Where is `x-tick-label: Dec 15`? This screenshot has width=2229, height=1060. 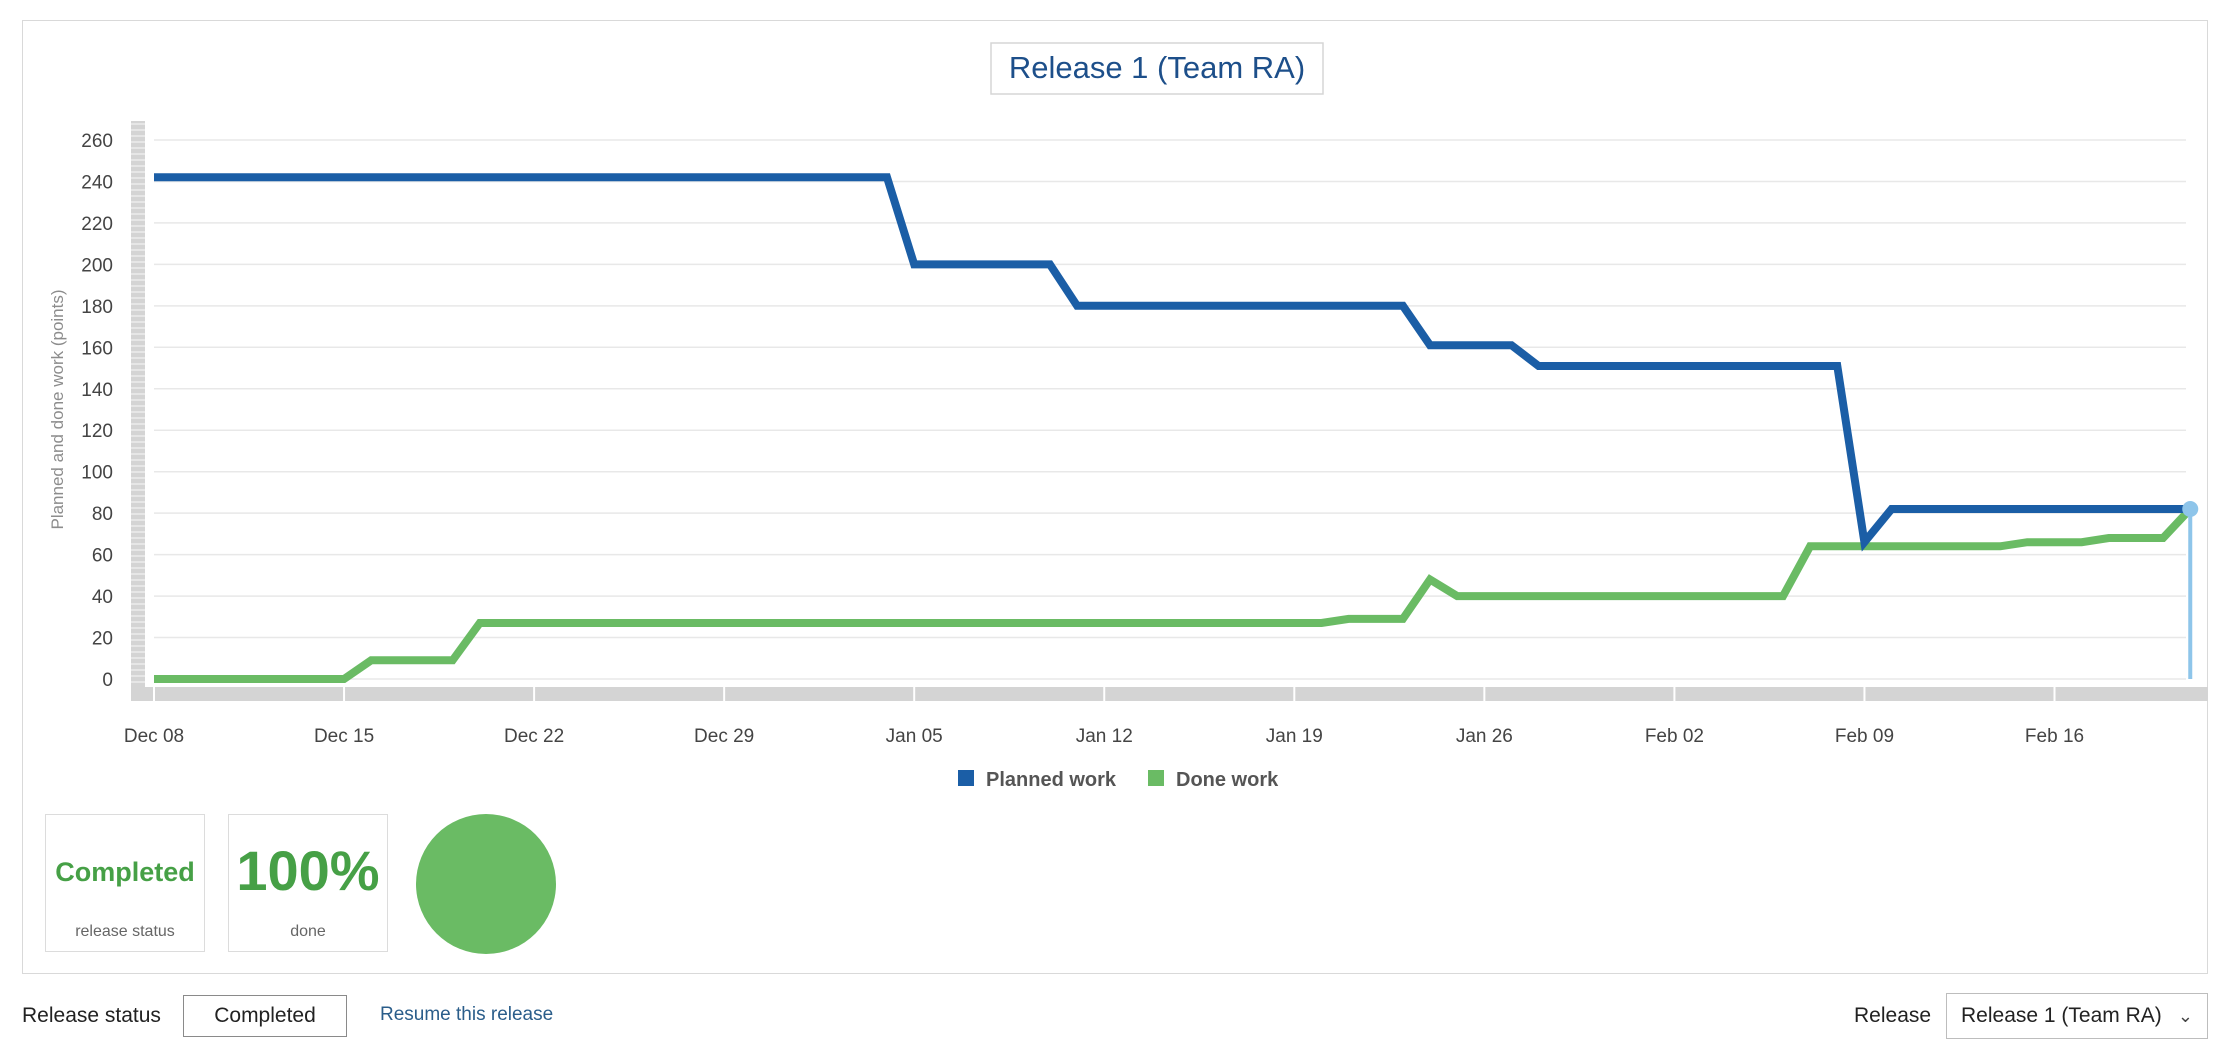
x-tick-label: Dec 15 is located at coordinates (344, 736).